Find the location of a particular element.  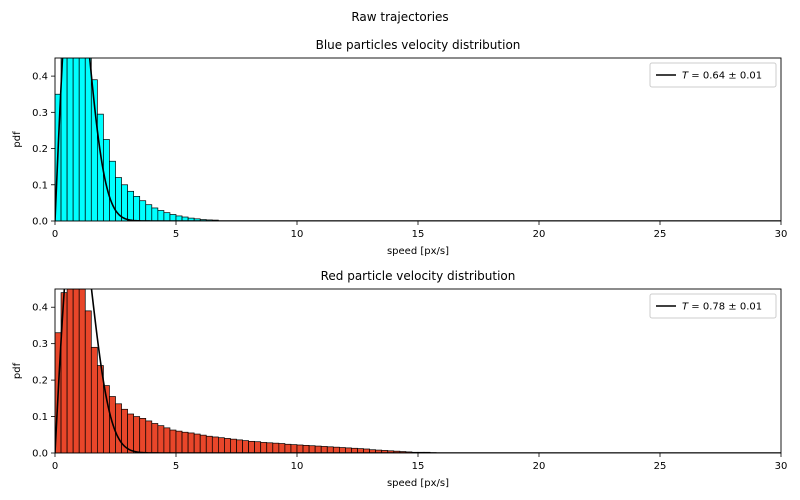

legend: T = 0.78 ± 0.01 is located at coordinates (713, 306).